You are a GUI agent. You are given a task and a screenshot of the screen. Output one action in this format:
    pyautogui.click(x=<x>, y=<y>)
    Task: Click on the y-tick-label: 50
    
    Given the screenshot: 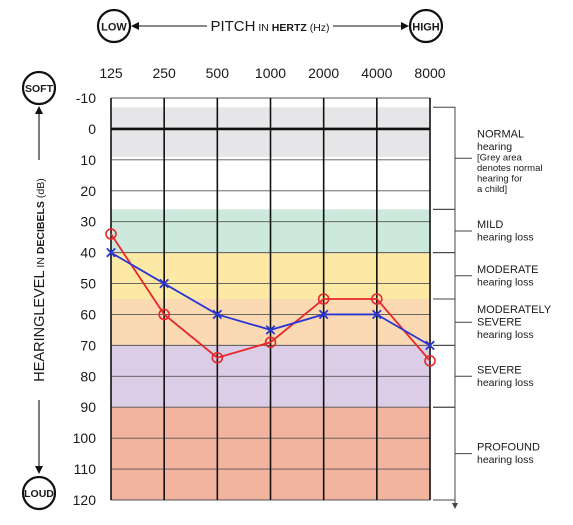 What is the action you would take?
    pyautogui.click(x=88, y=284)
    